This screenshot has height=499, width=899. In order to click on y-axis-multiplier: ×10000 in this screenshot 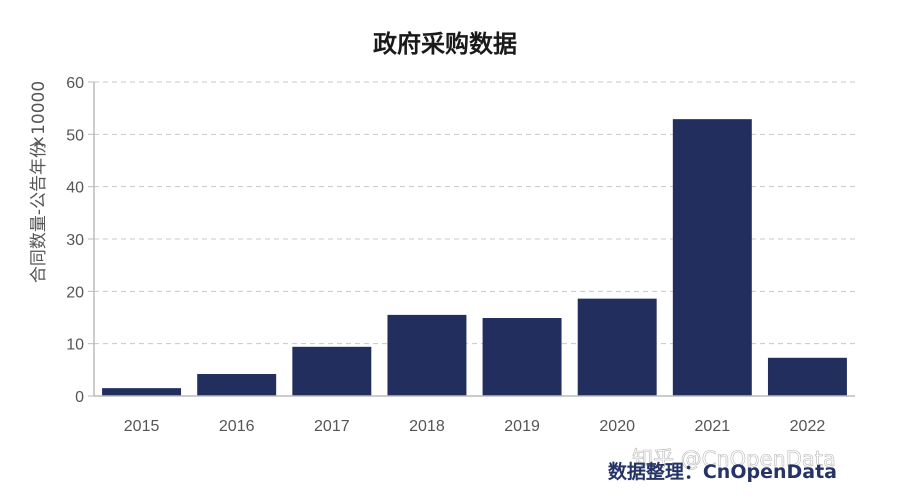, I will do `click(39, 115)`.